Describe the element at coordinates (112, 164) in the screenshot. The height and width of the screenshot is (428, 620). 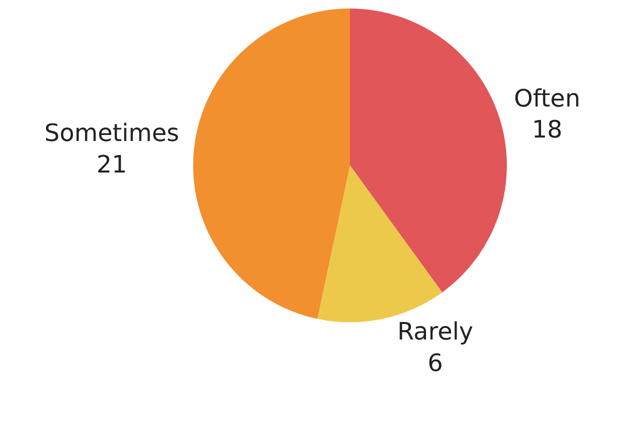
I see `data-label: 21` at that location.